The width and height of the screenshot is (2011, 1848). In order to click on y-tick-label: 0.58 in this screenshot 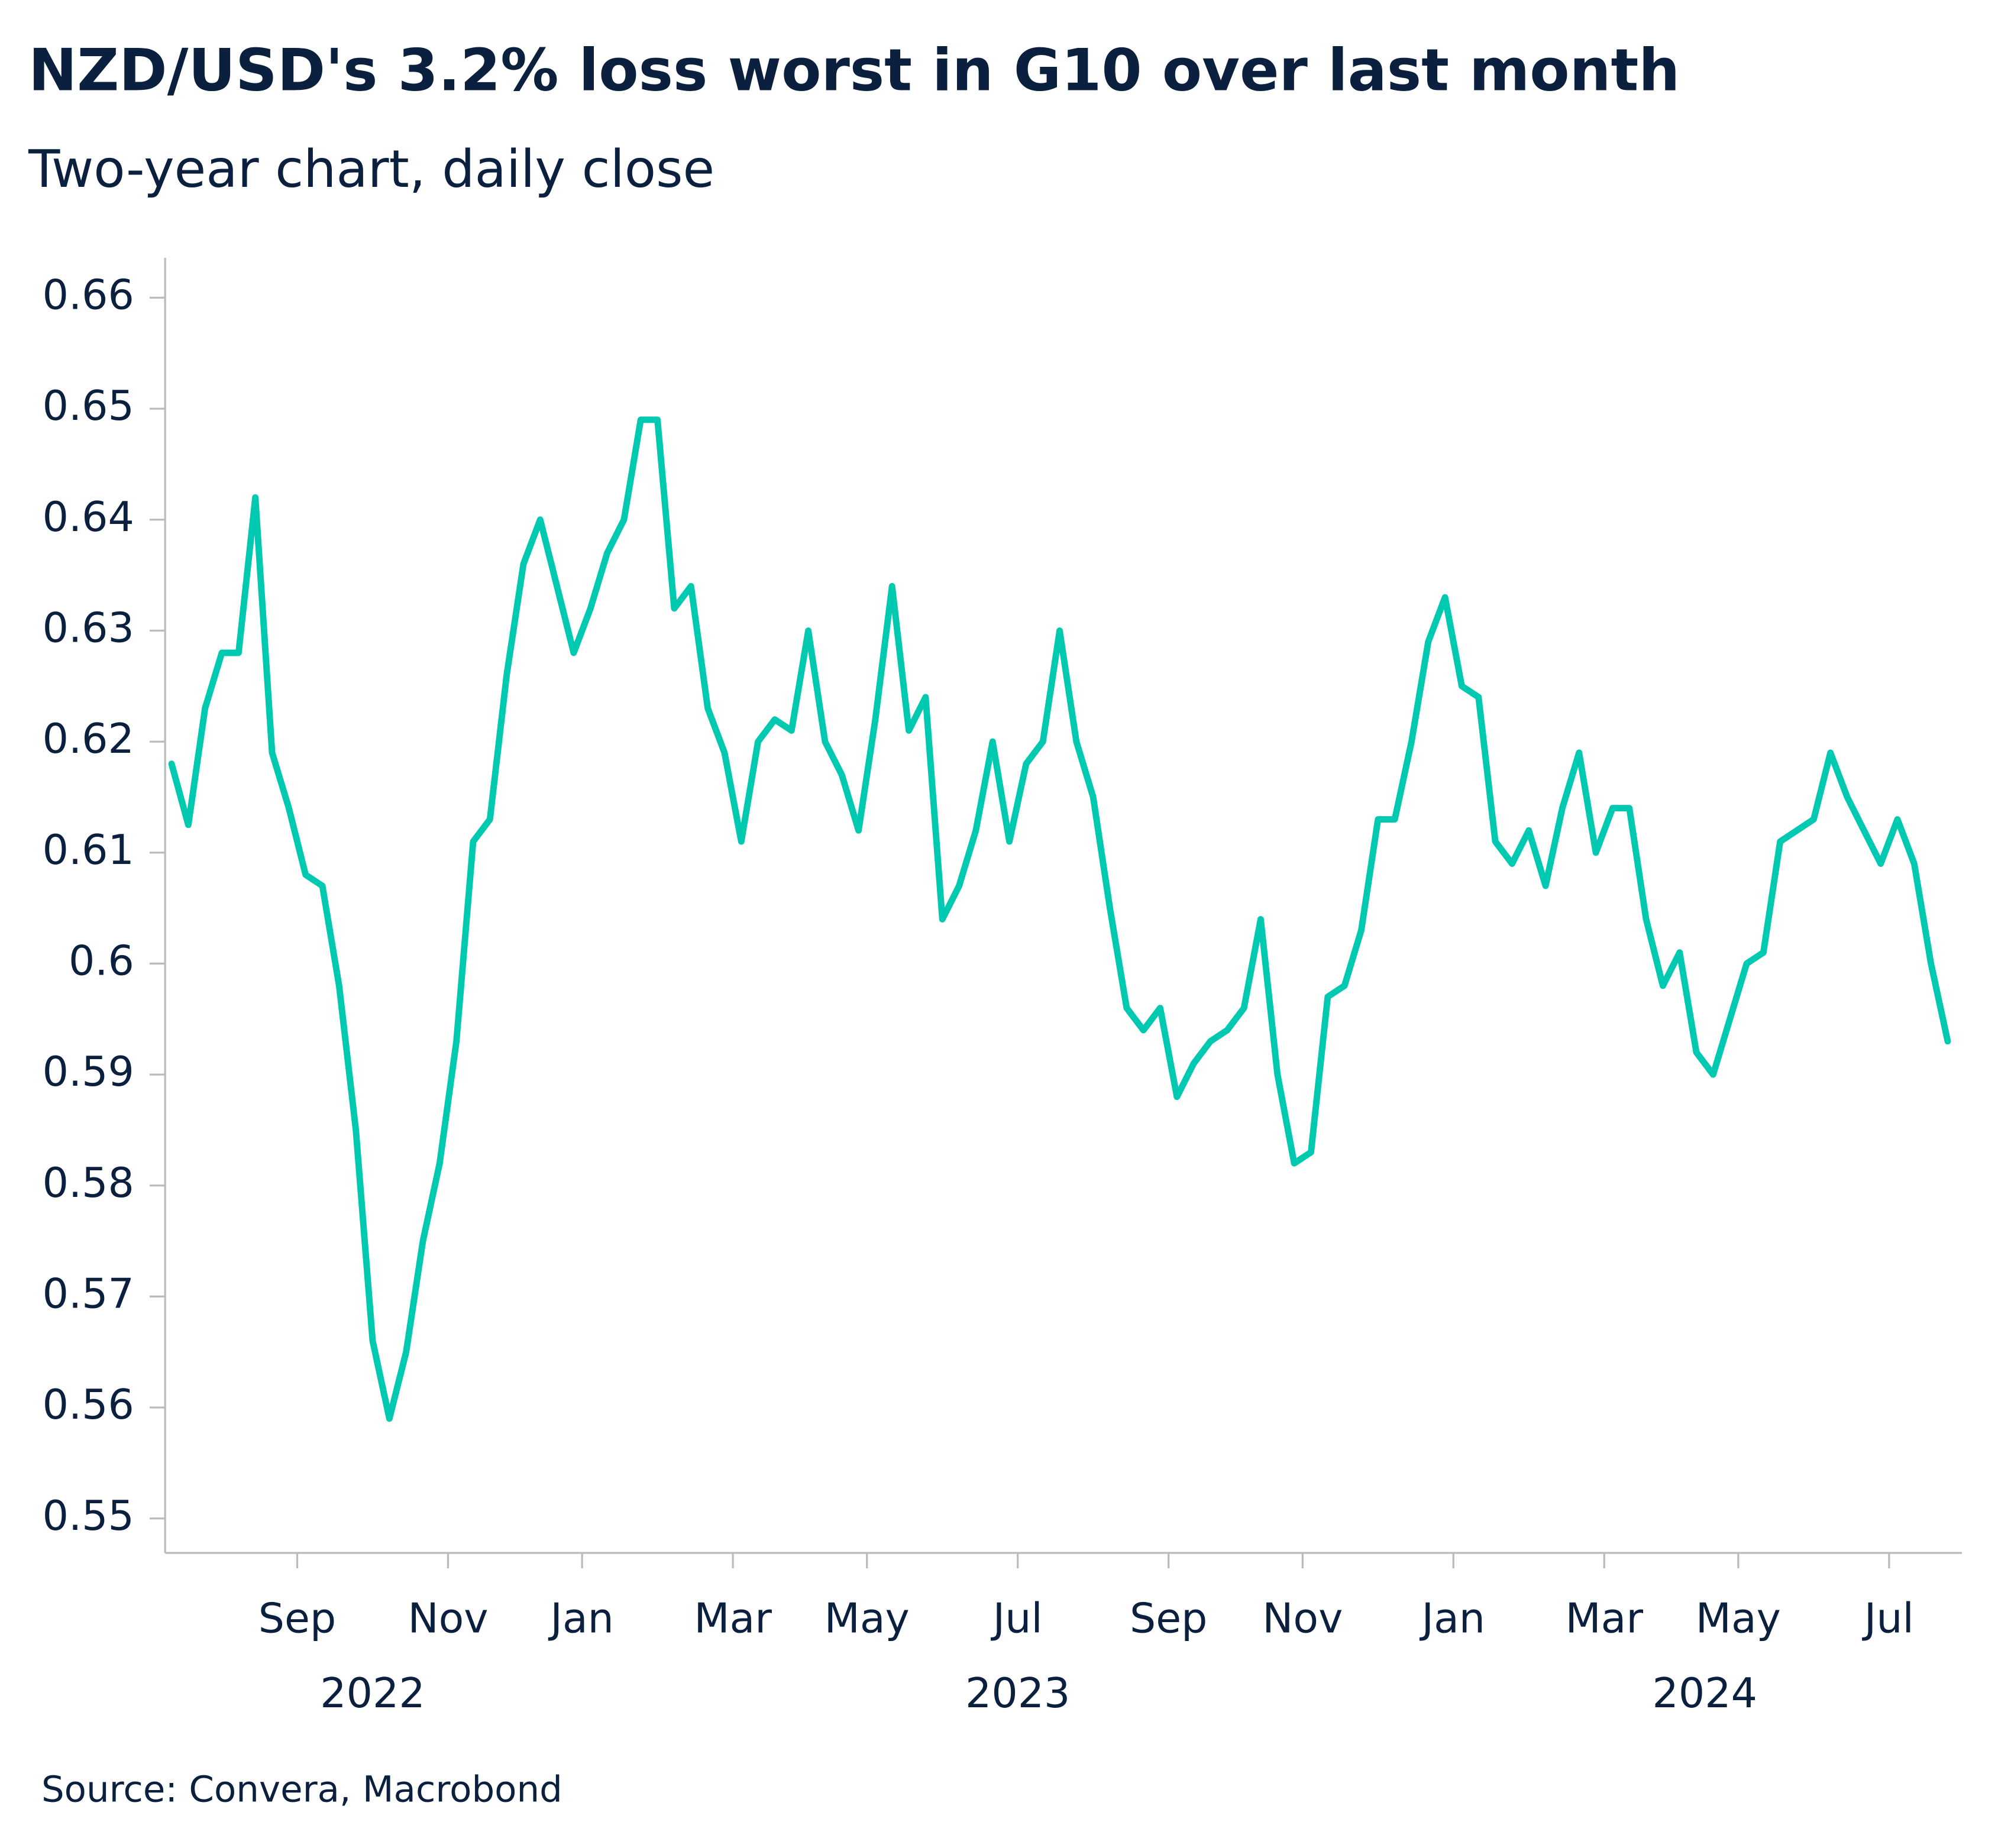, I will do `click(88, 1183)`.